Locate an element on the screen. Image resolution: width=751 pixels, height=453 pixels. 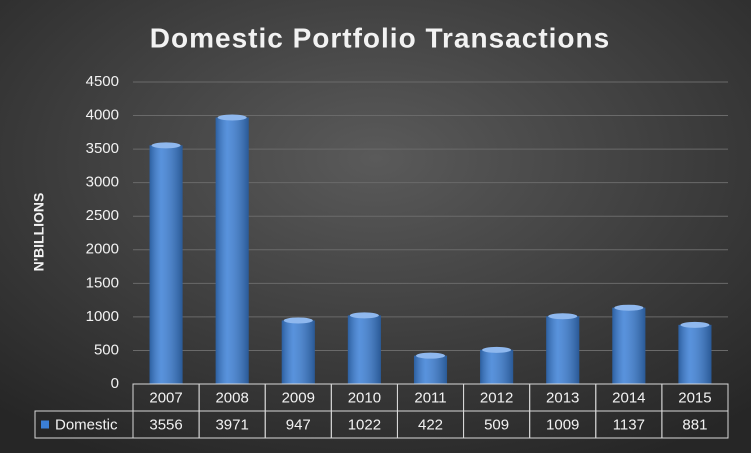
y-tick-label: 2500 is located at coordinates (102, 215).